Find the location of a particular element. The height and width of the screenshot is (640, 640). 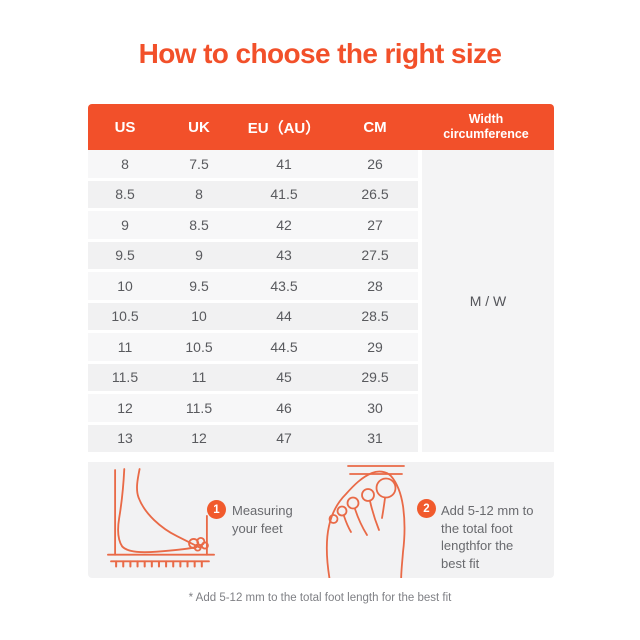

header-us: US is located at coordinates (125, 127).